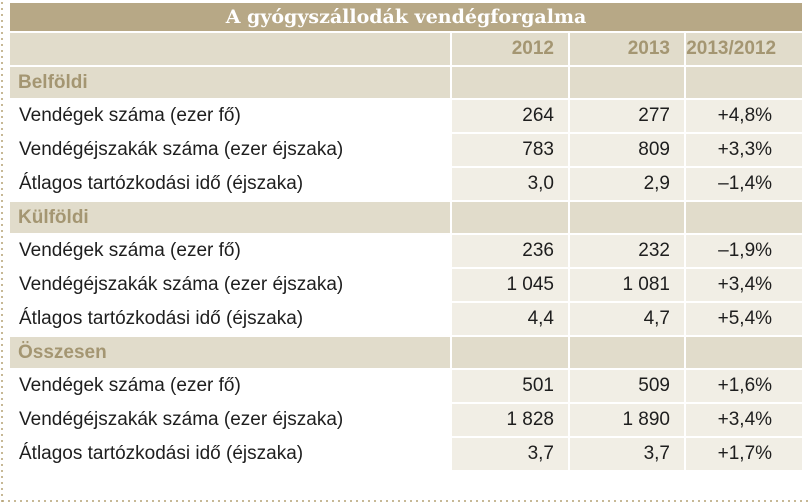 This screenshot has height=503, width=810. I want to click on value-2013: 509, so click(627, 386).